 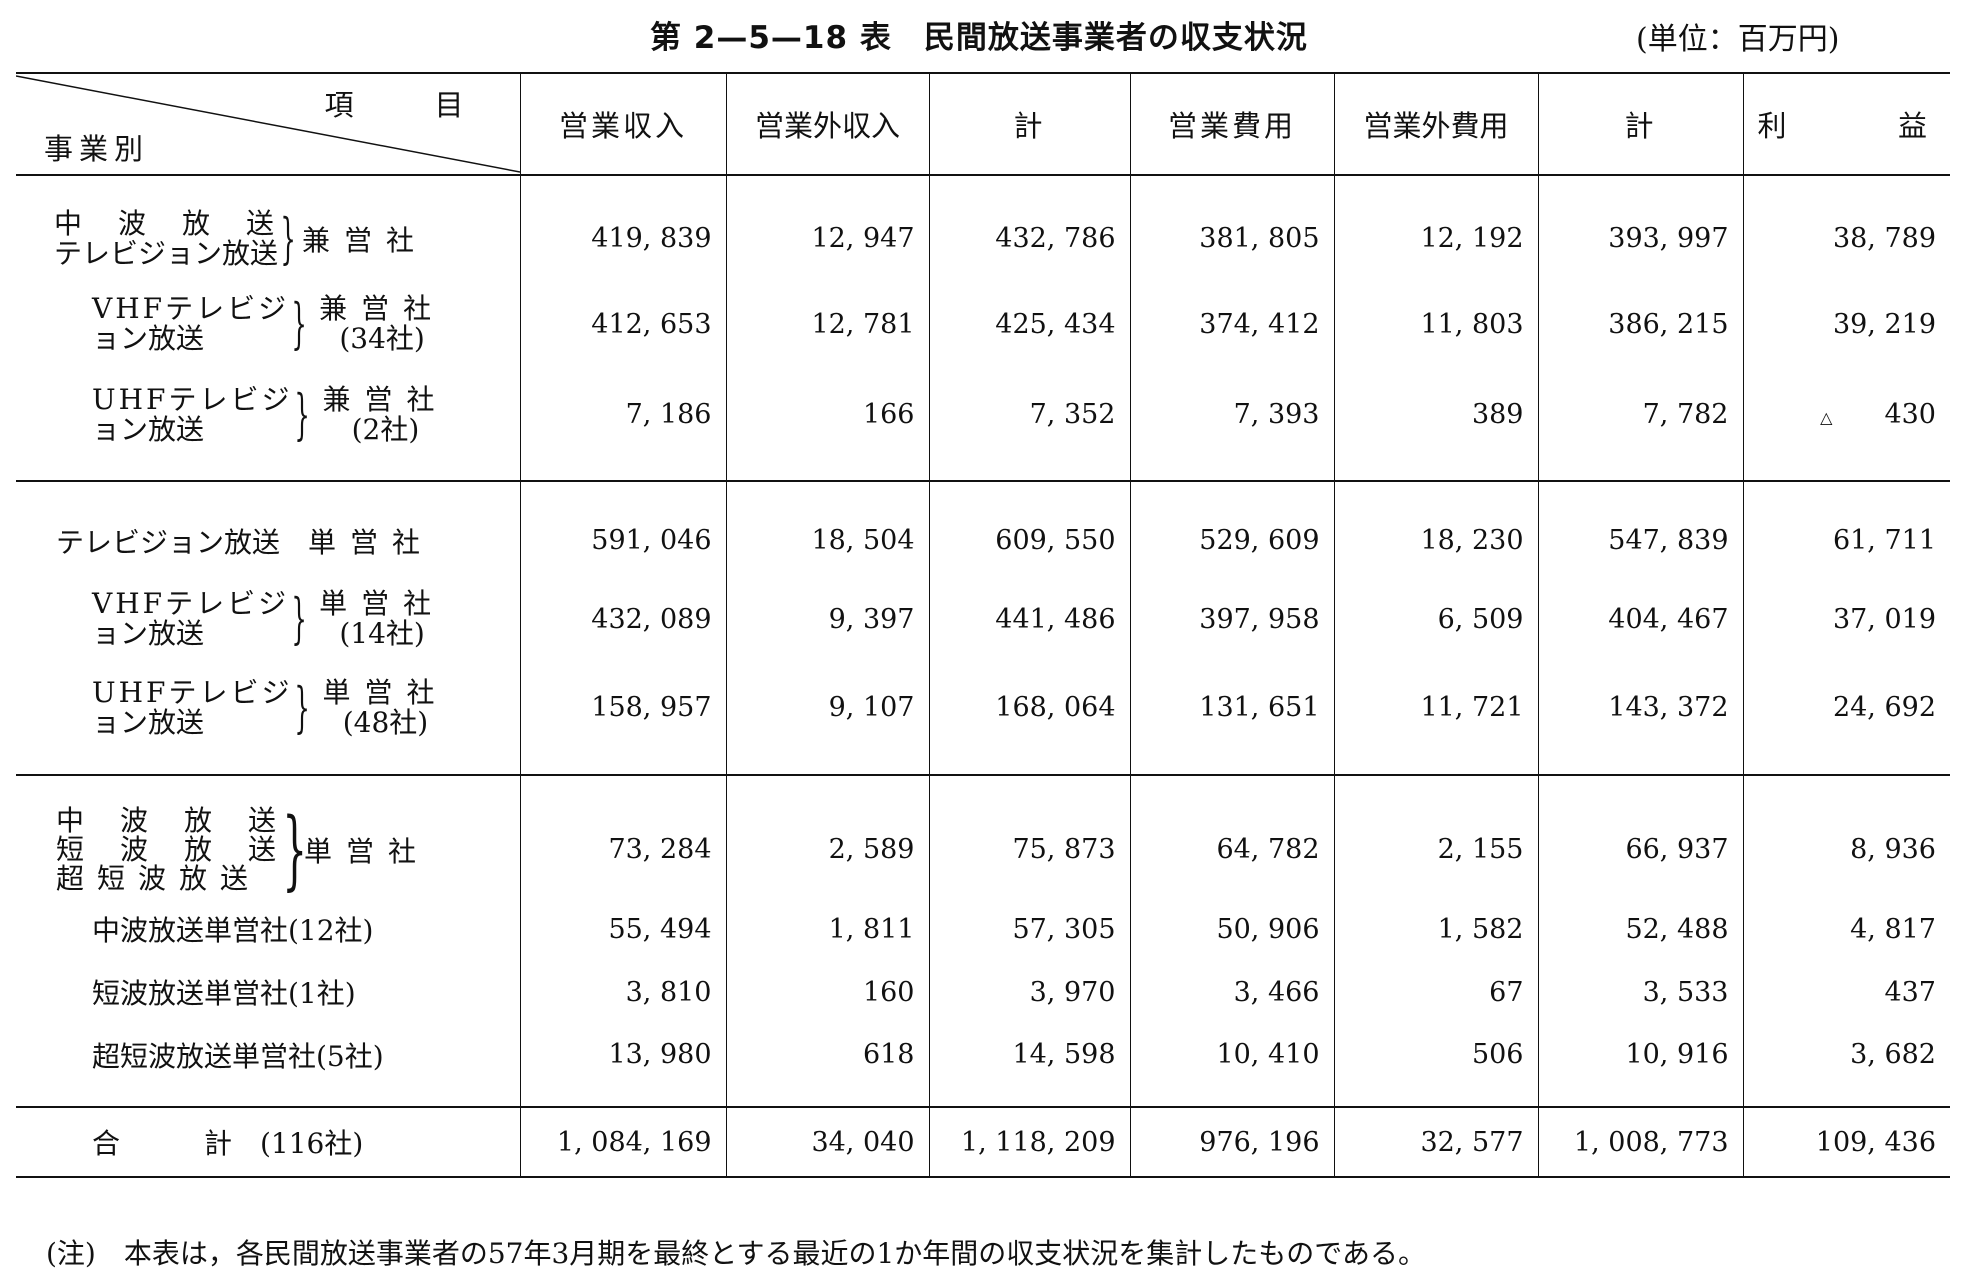 What do you see at coordinates (1435, 124) in the screenshot?
I see `col-header-non-operating-expense: 営業外費用` at bounding box center [1435, 124].